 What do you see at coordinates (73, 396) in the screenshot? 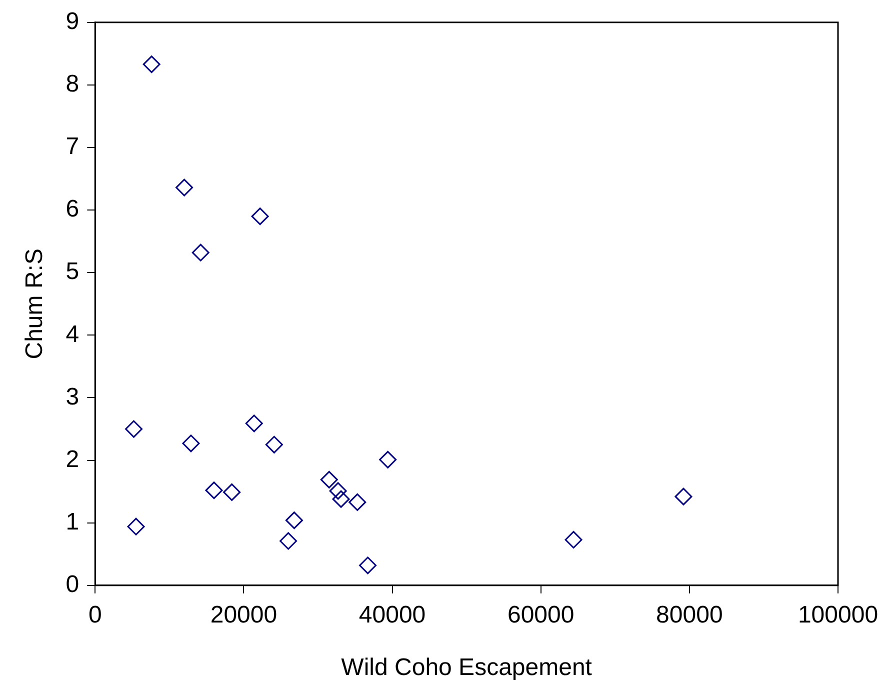
I see `y-tick-label: 3` at bounding box center [73, 396].